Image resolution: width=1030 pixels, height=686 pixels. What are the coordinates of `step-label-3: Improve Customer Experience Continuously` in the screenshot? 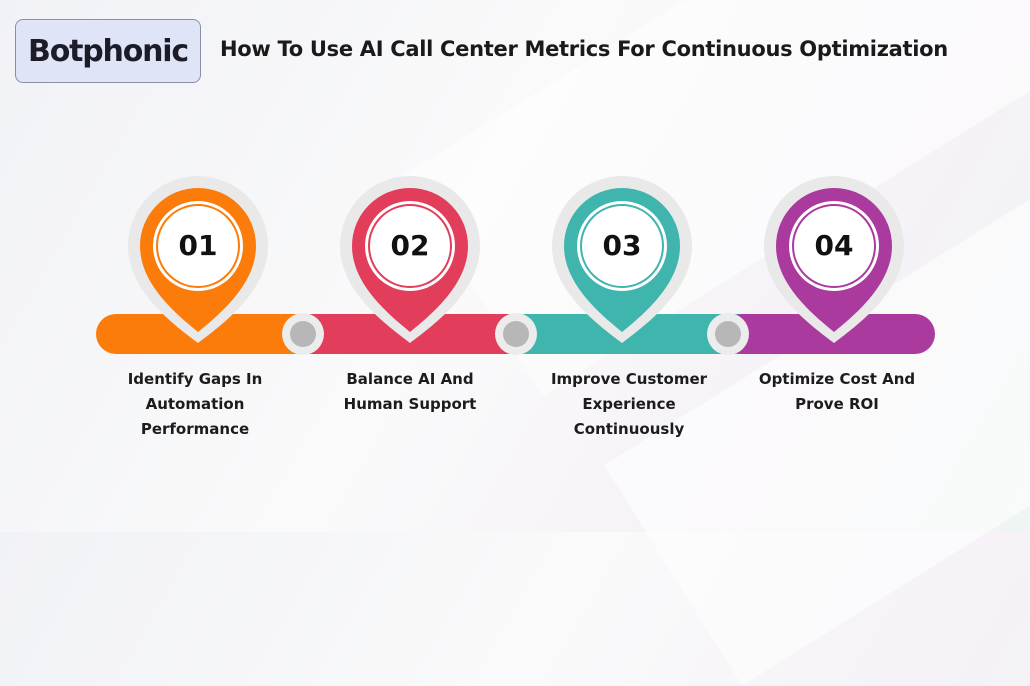 It's located at (629, 404).